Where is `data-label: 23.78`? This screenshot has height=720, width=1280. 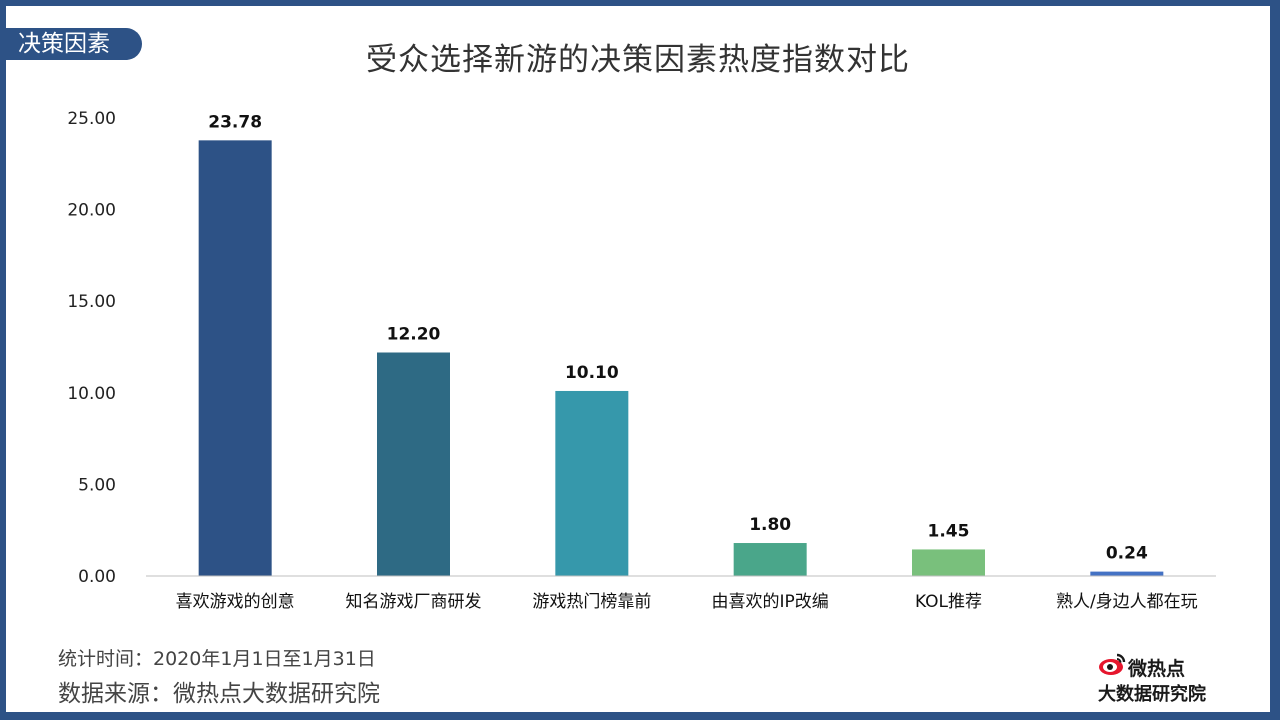
data-label: 23.78 is located at coordinates (235, 122).